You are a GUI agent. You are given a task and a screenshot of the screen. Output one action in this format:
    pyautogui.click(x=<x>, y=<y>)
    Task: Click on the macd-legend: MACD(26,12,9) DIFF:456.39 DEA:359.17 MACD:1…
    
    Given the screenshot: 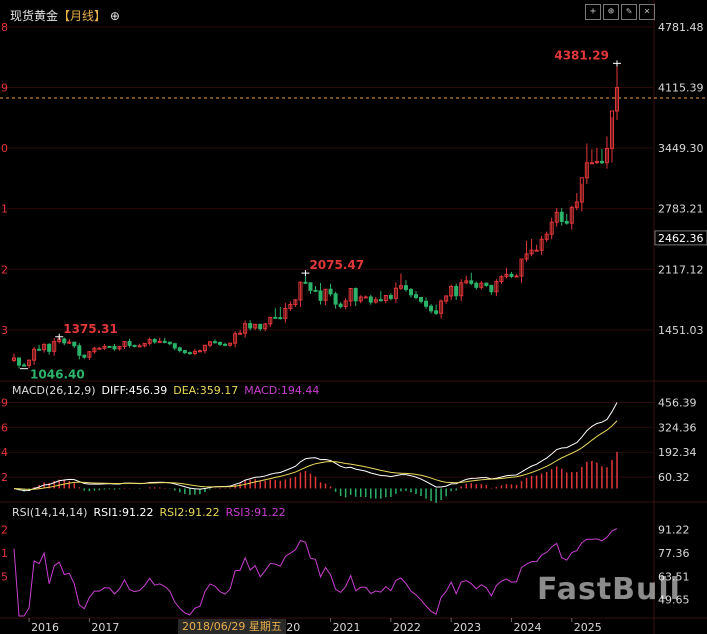 What is the action you would take?
    pyautogui.click(x=168, y=390)
    